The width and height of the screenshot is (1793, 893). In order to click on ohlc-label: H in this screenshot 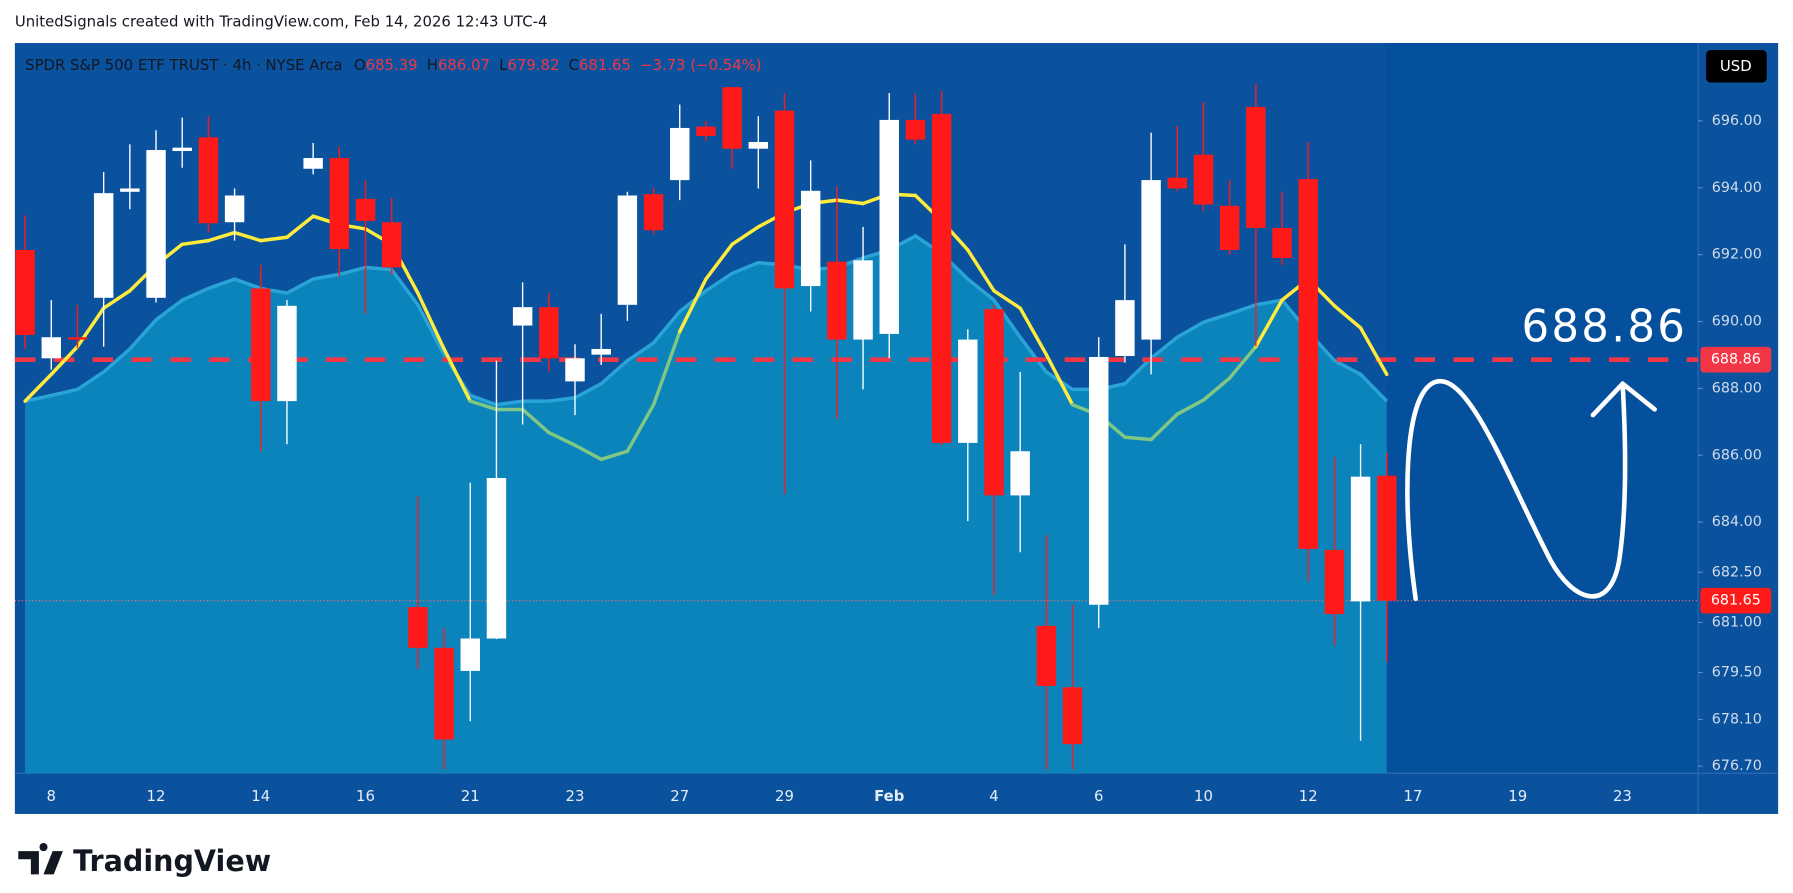, I will do `click(432, 65)`.